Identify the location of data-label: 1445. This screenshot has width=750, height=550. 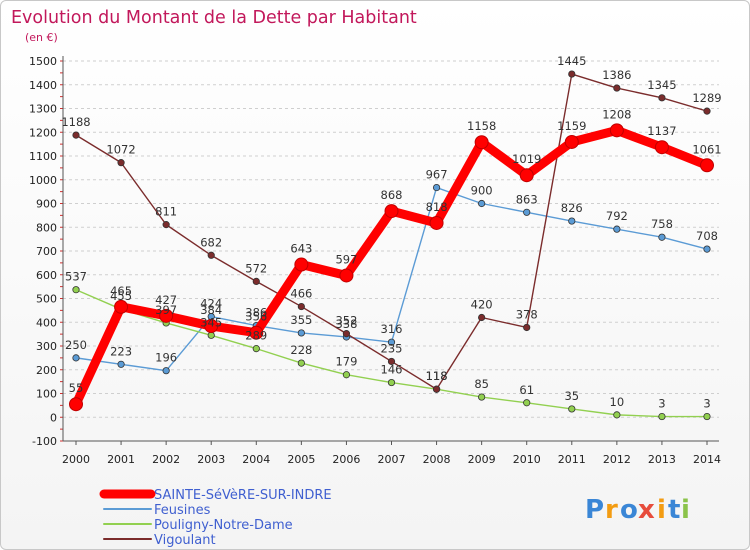
(571, 61).